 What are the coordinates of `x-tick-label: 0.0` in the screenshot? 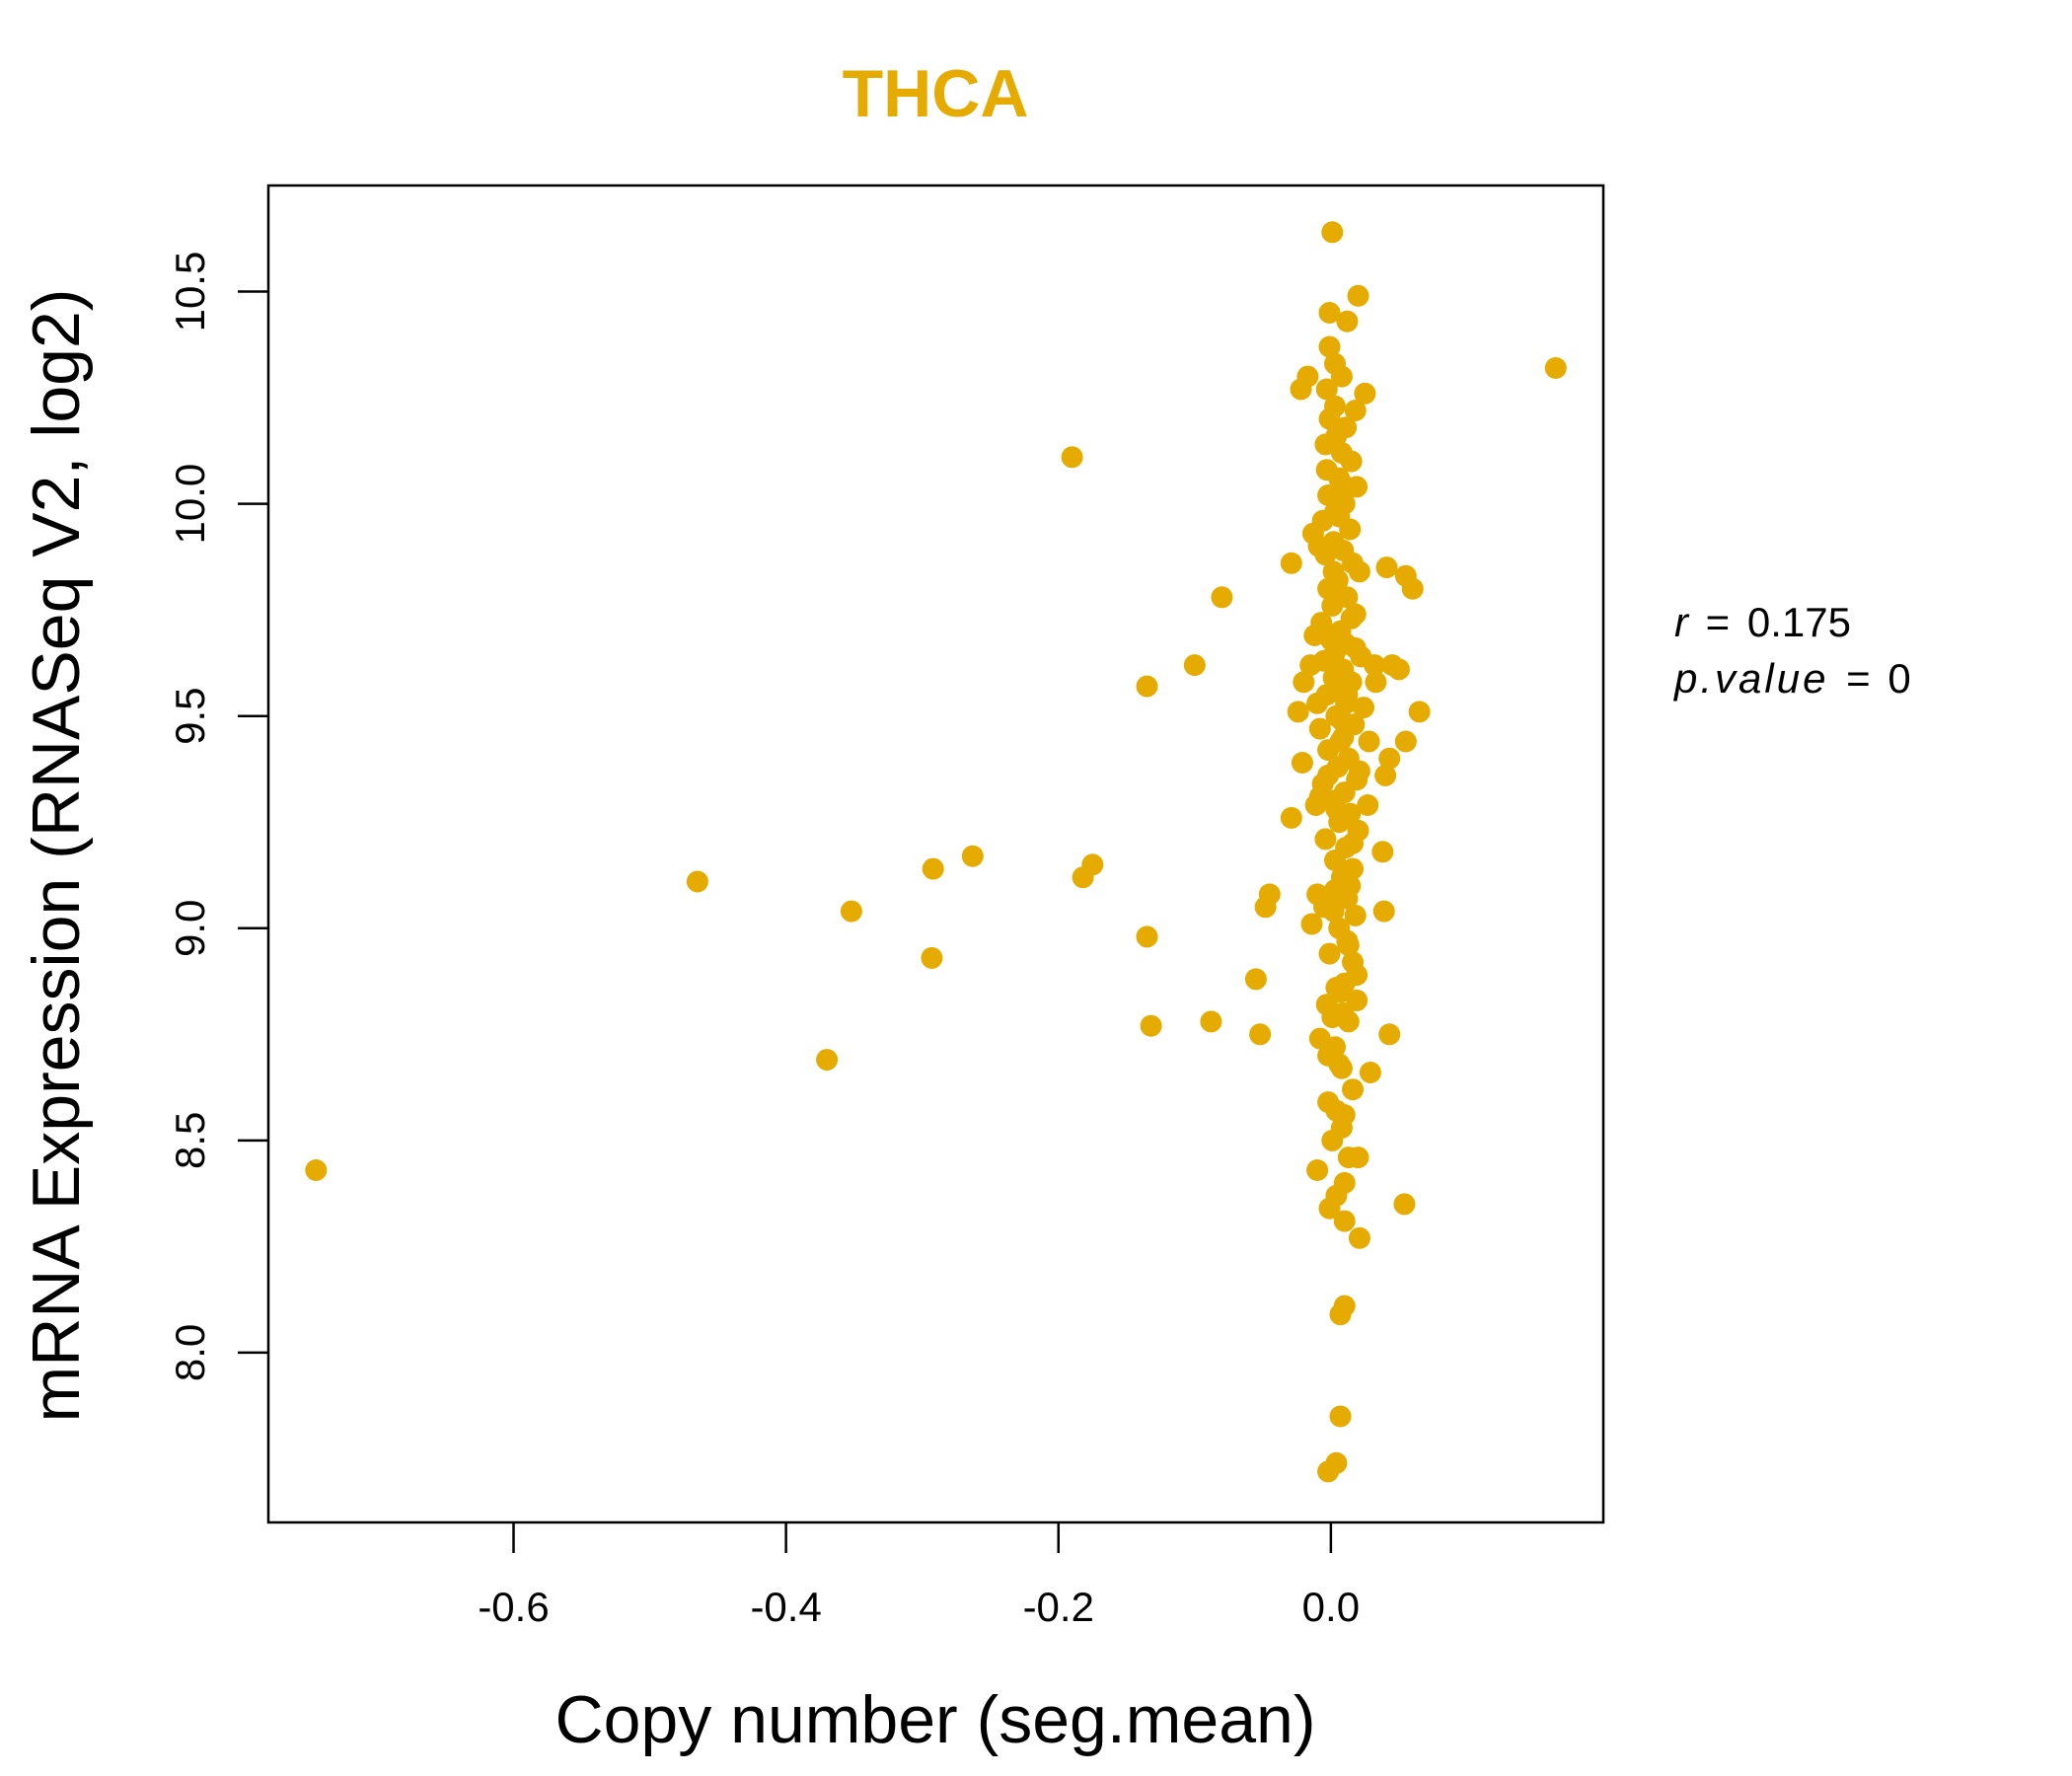 It's located at (1331, 1607).